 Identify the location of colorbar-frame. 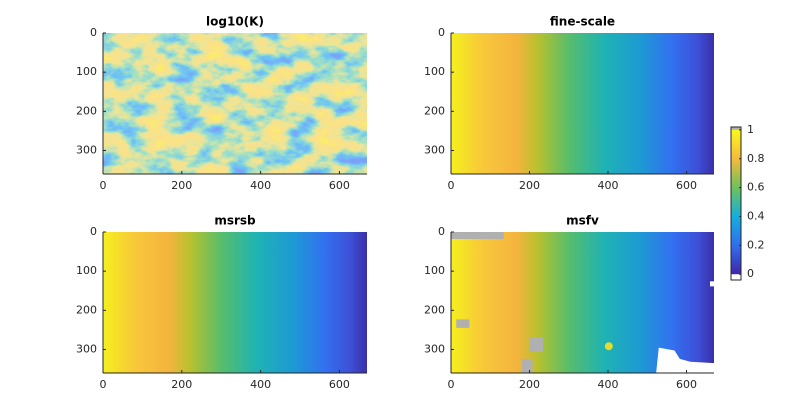
(736, 203).